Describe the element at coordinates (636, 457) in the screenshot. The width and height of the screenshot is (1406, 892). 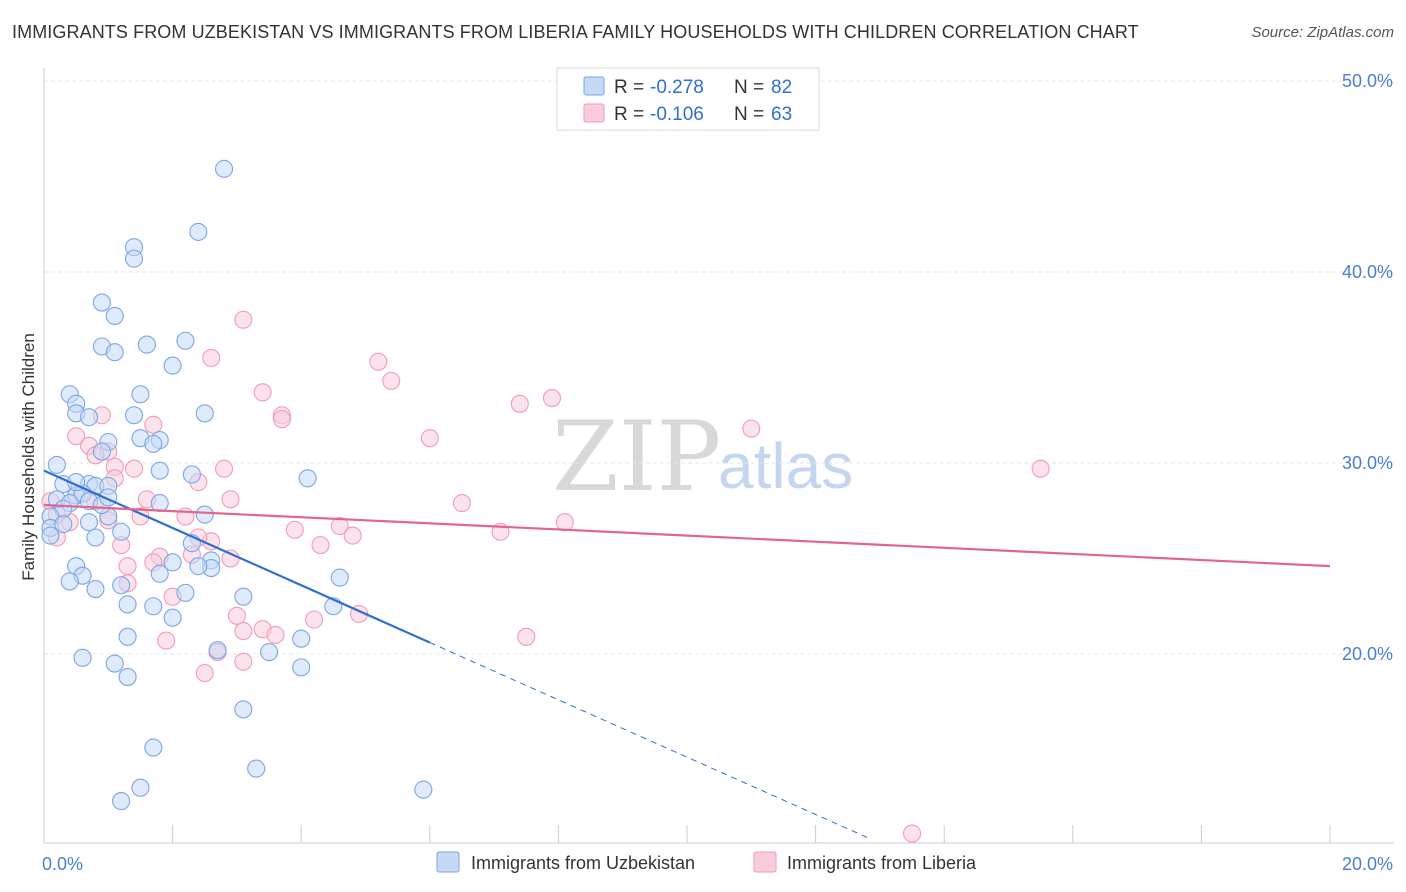
I see `watermark-zip: ZIP` at that location.